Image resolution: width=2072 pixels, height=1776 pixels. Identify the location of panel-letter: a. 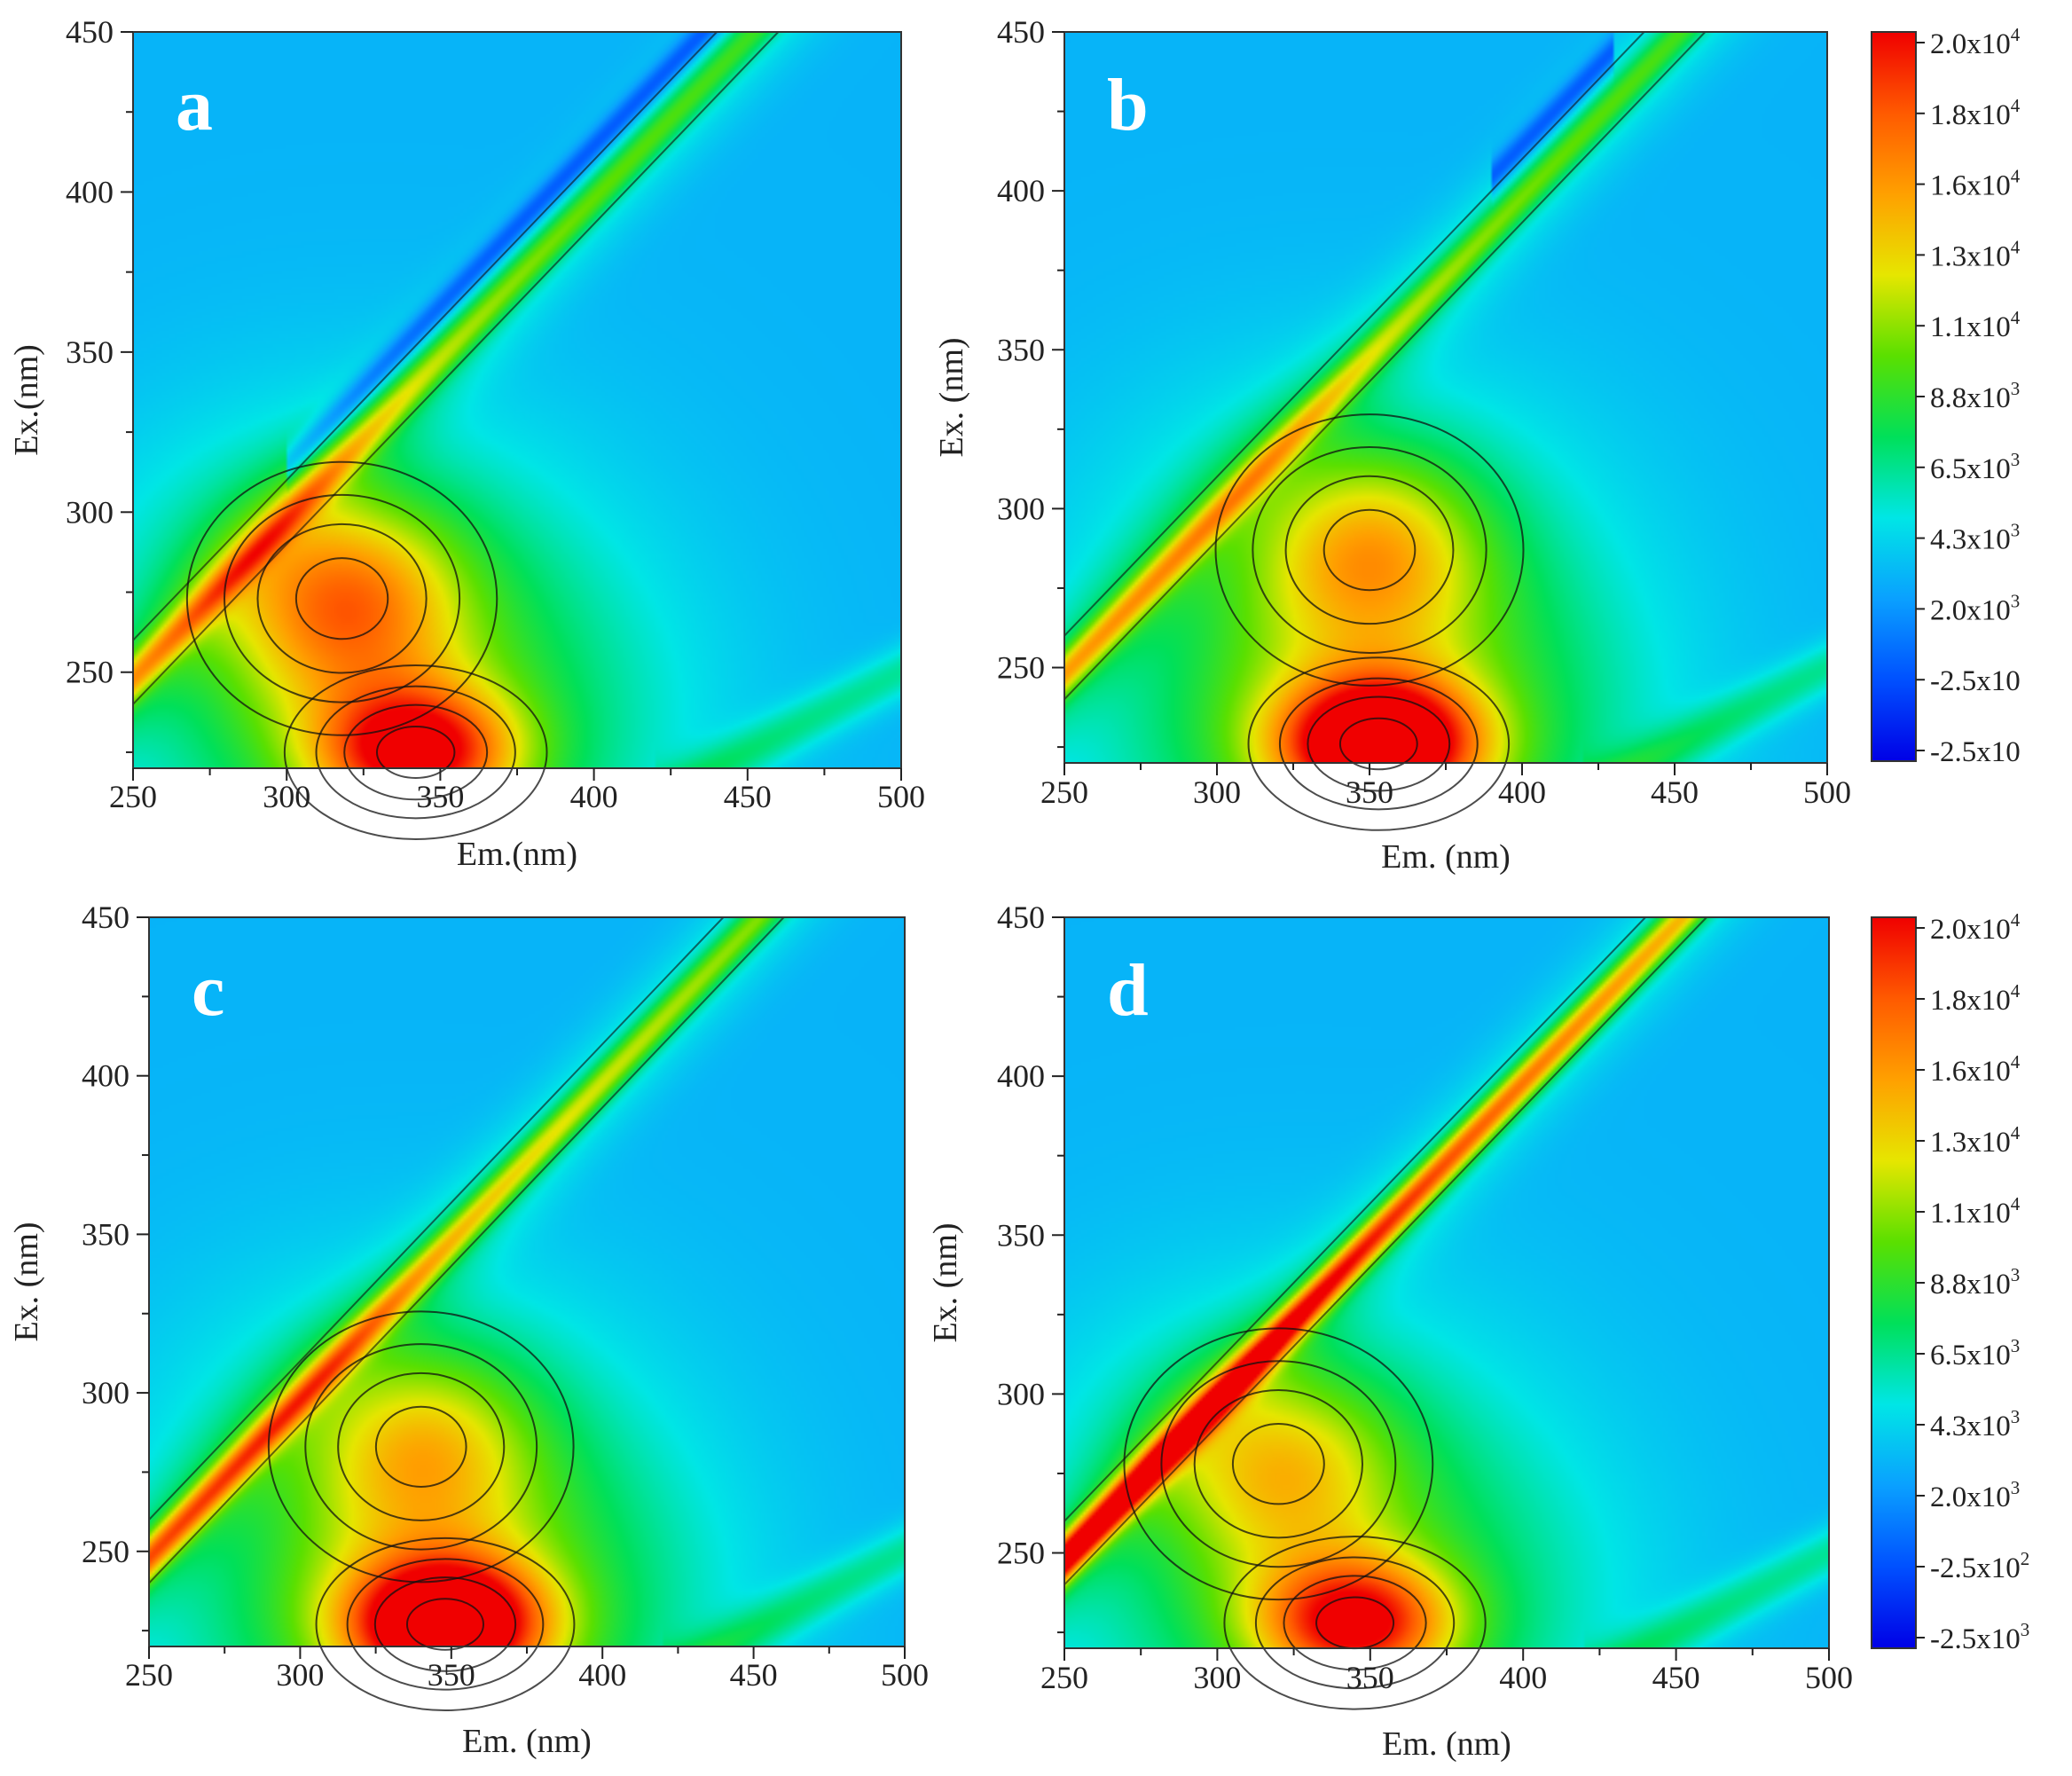
(194, 105).